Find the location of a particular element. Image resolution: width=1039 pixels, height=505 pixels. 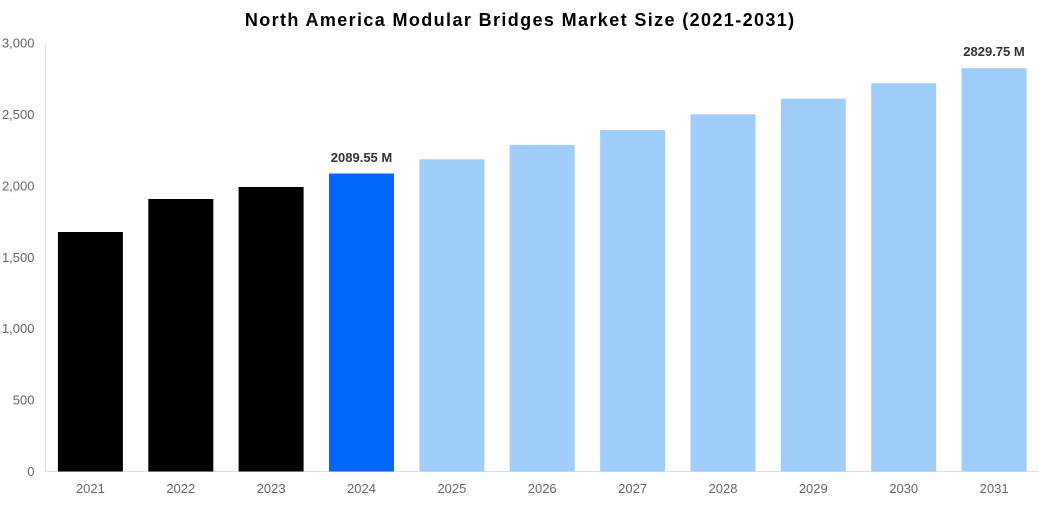

svg-text: 2031 is located at coordinates (994, 488).